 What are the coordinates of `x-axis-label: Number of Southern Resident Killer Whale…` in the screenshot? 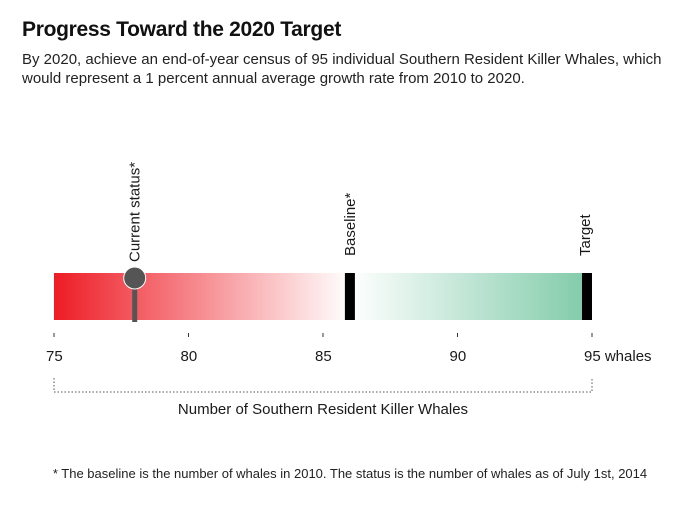 It's located at (323, 409).